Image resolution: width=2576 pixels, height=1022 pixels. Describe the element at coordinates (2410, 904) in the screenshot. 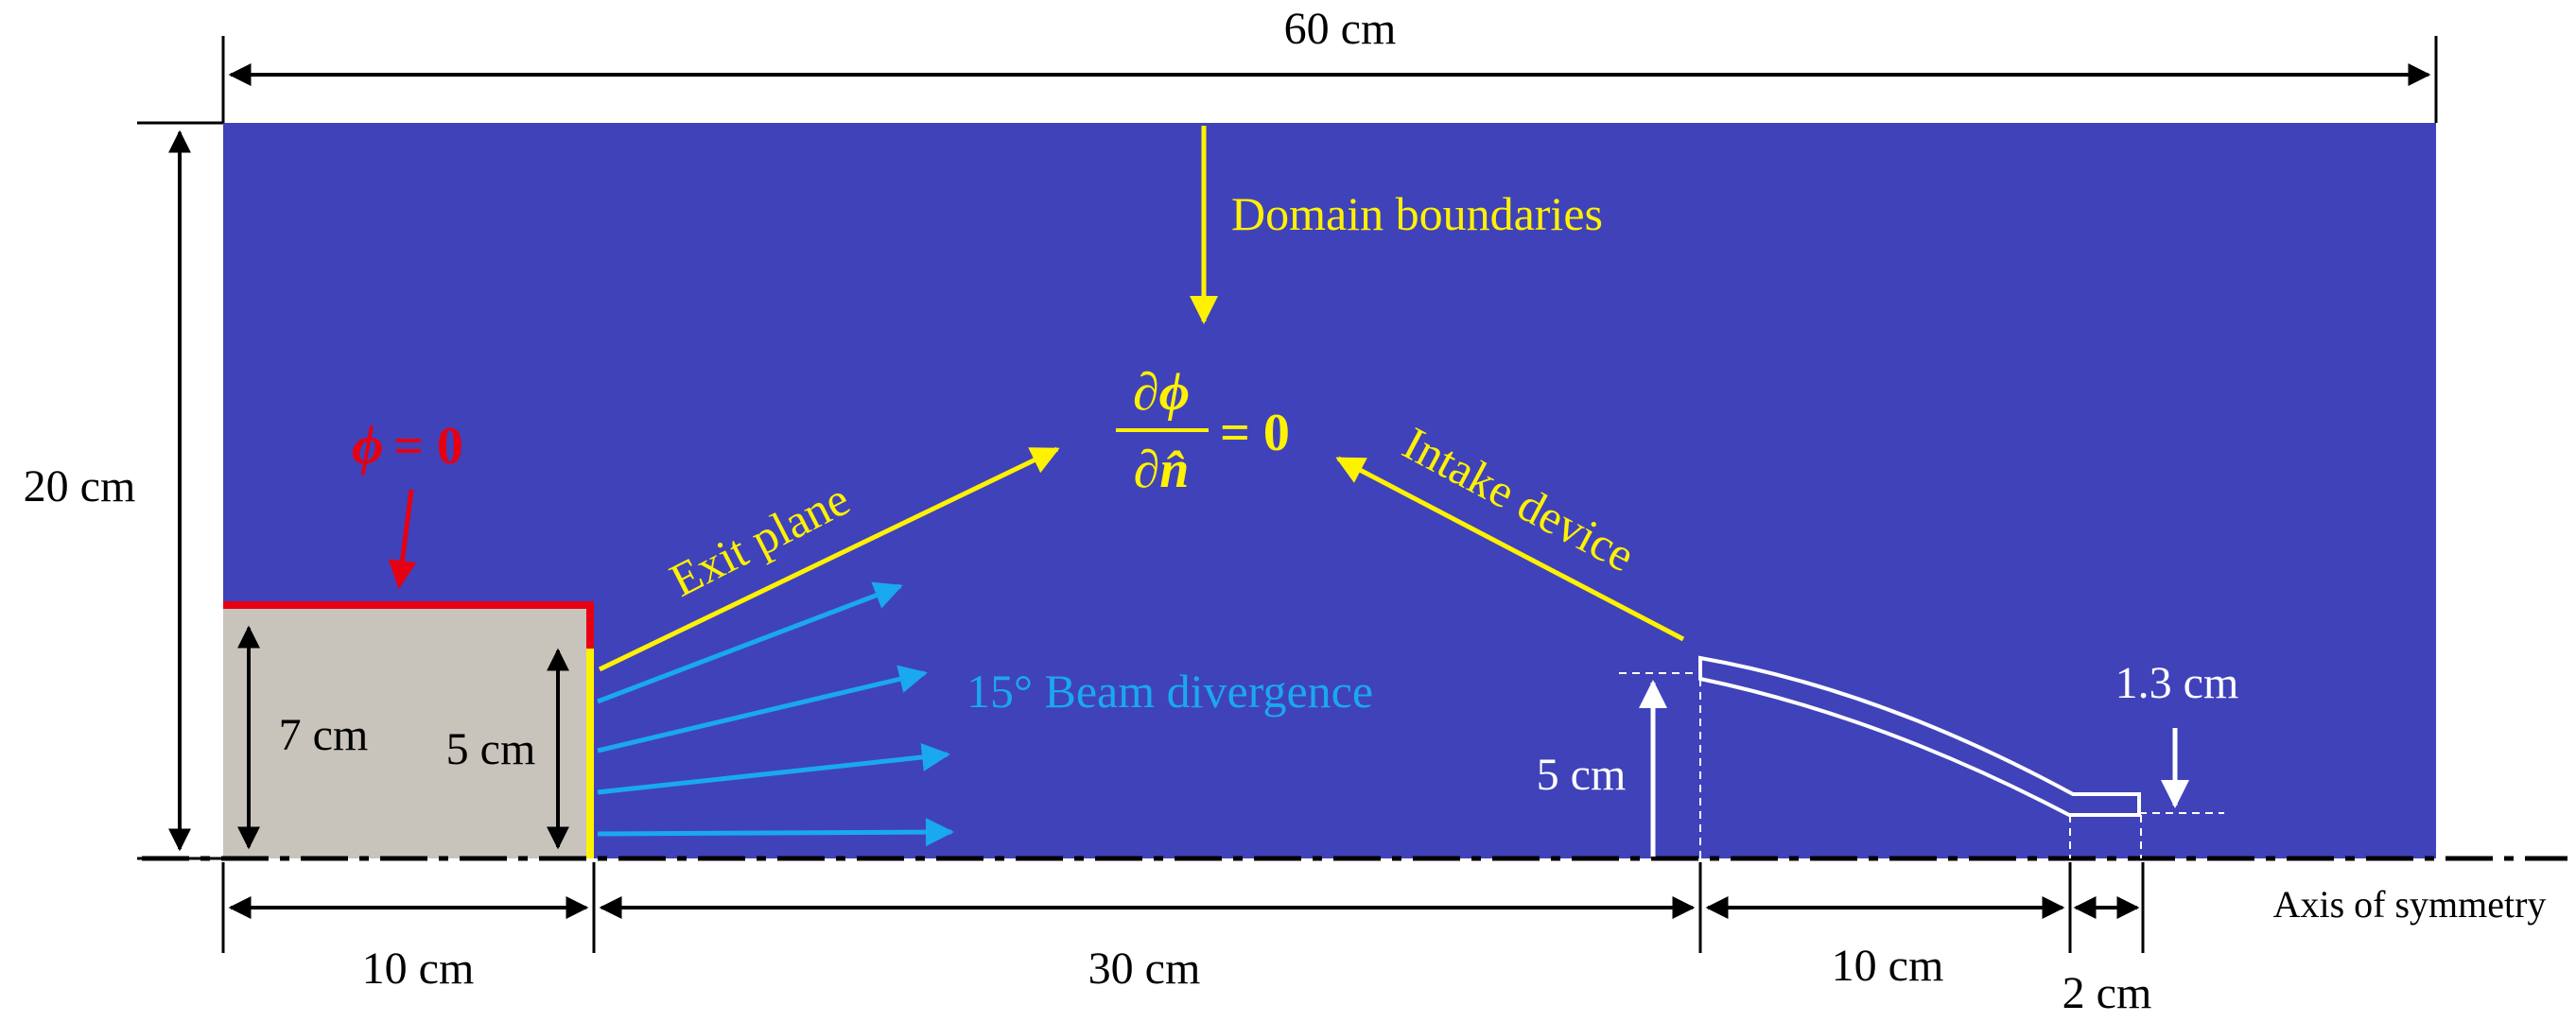

I see `axis-of-symmetry-label: Axis of symmetry` at that location.